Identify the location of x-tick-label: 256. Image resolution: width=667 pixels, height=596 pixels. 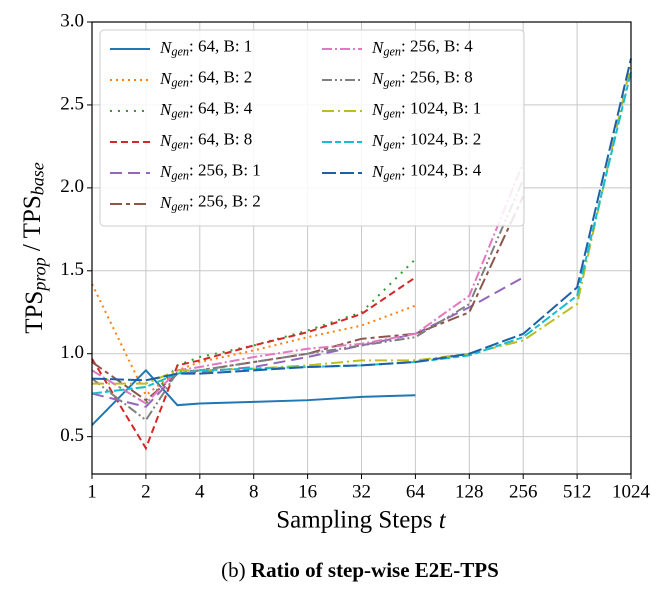
(523, 491).